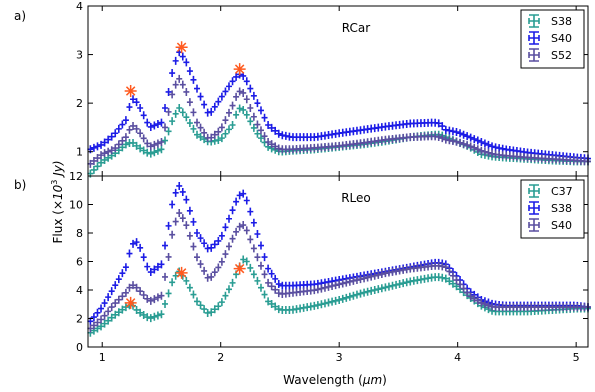 The width and height of the screenshot is (595, 392). What do you see at coordinates (79, 347) in the screenshot?
I see `y-tick-label: 0` at bounding box center [79, 347].